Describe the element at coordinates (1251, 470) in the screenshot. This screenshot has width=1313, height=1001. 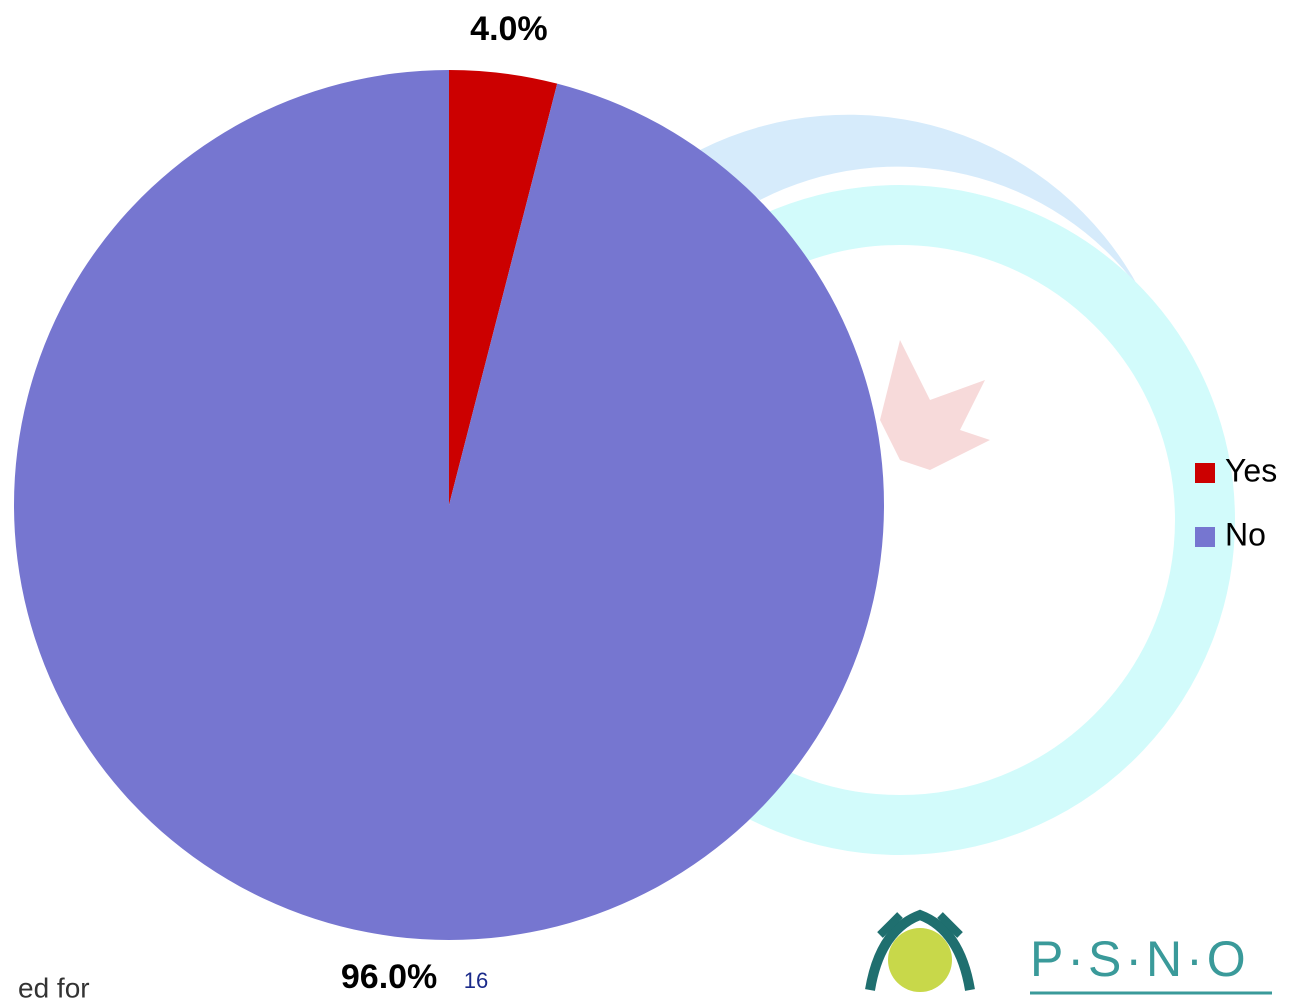
I see `legend-label: Yes` at that location.